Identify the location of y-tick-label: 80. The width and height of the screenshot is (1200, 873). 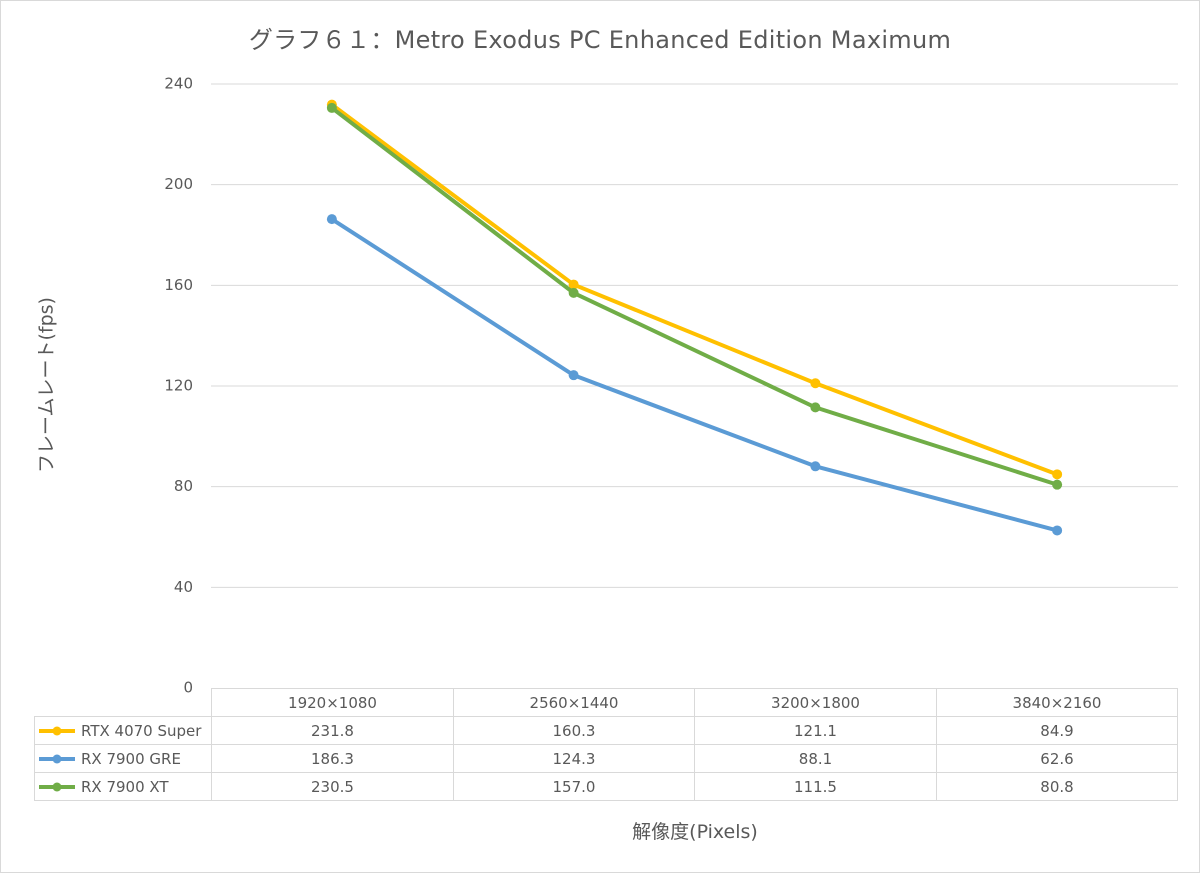
(183, 486).